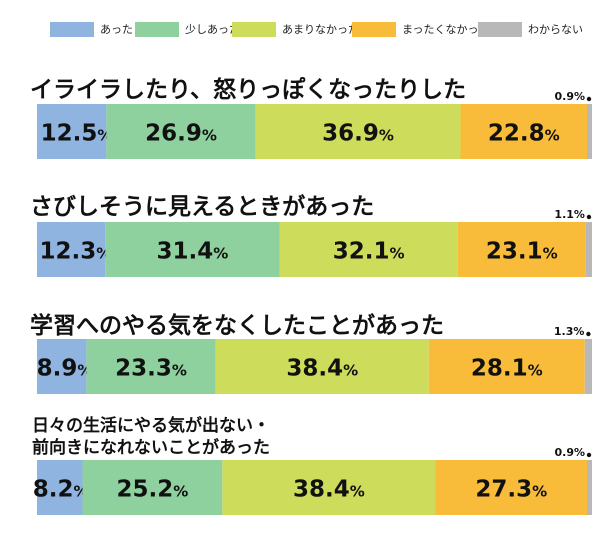 The image size is (600, 540). What do you see at coordinates (569, 214) in the screenshot?
I see `data-label: 1.1%` at bounding box center [569, 214].